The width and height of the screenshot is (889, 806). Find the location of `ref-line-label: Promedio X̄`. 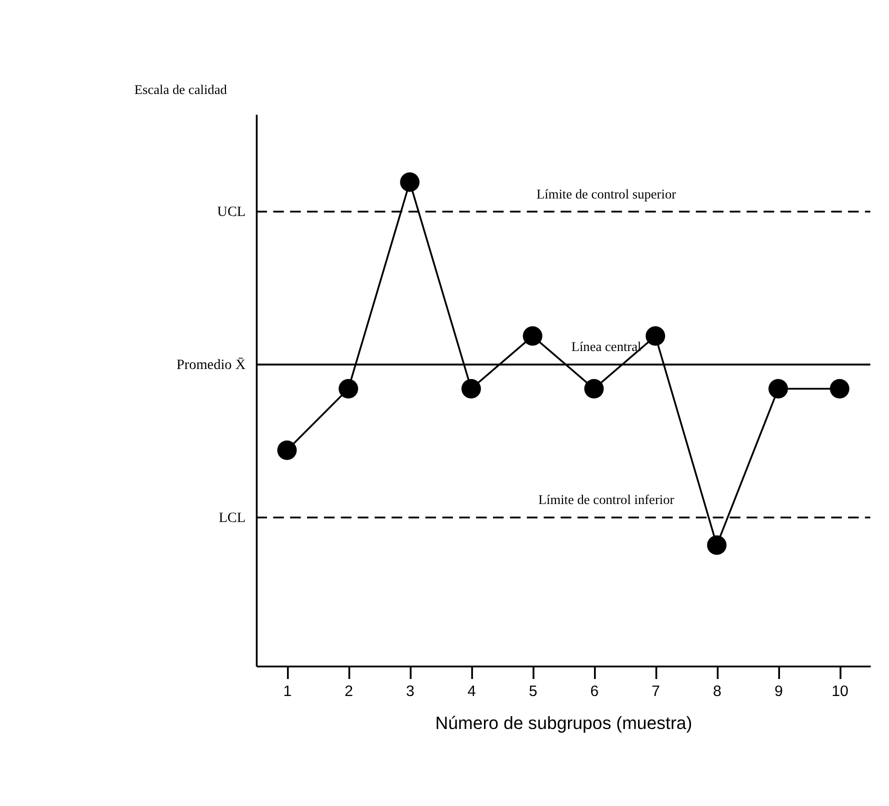

ref-line-label: Promedio X̄ is located at coordinates (211, 365).